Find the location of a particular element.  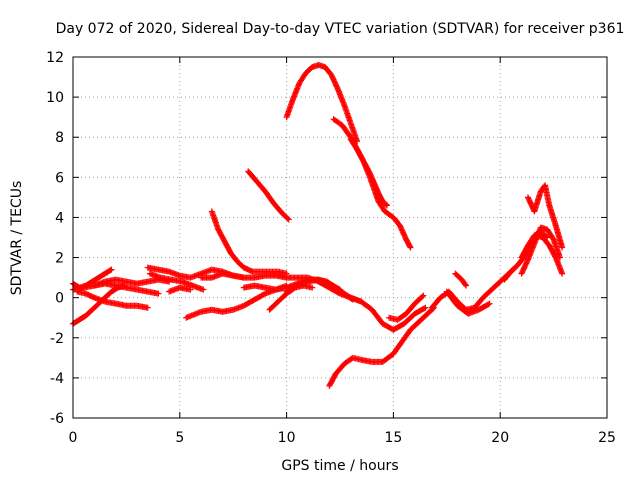

x-tick-label: 25 is located at coordinates (607, 438).